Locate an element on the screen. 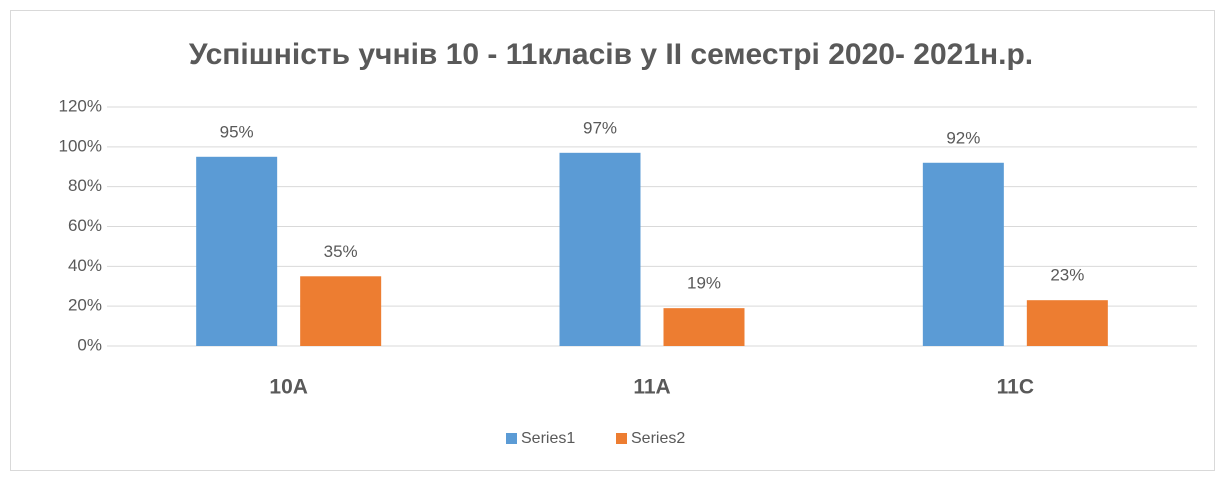 This screenshot has height=477, width=1223. value-label: 35% is located at coordinates (341, 251).